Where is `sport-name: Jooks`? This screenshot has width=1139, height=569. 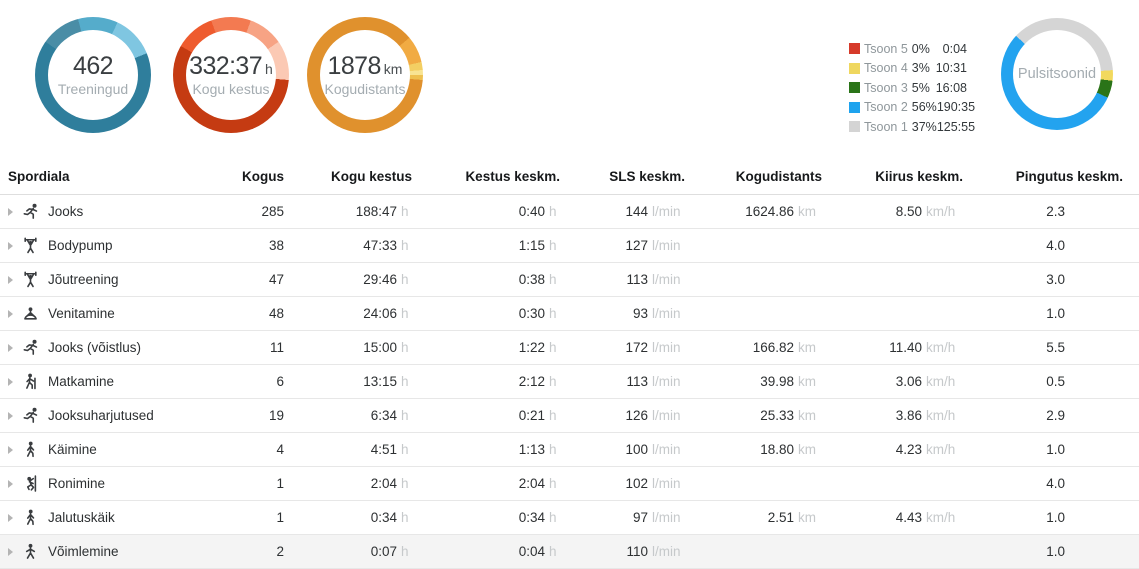 sport-name: Jooks is located at coordinates (66, 211).